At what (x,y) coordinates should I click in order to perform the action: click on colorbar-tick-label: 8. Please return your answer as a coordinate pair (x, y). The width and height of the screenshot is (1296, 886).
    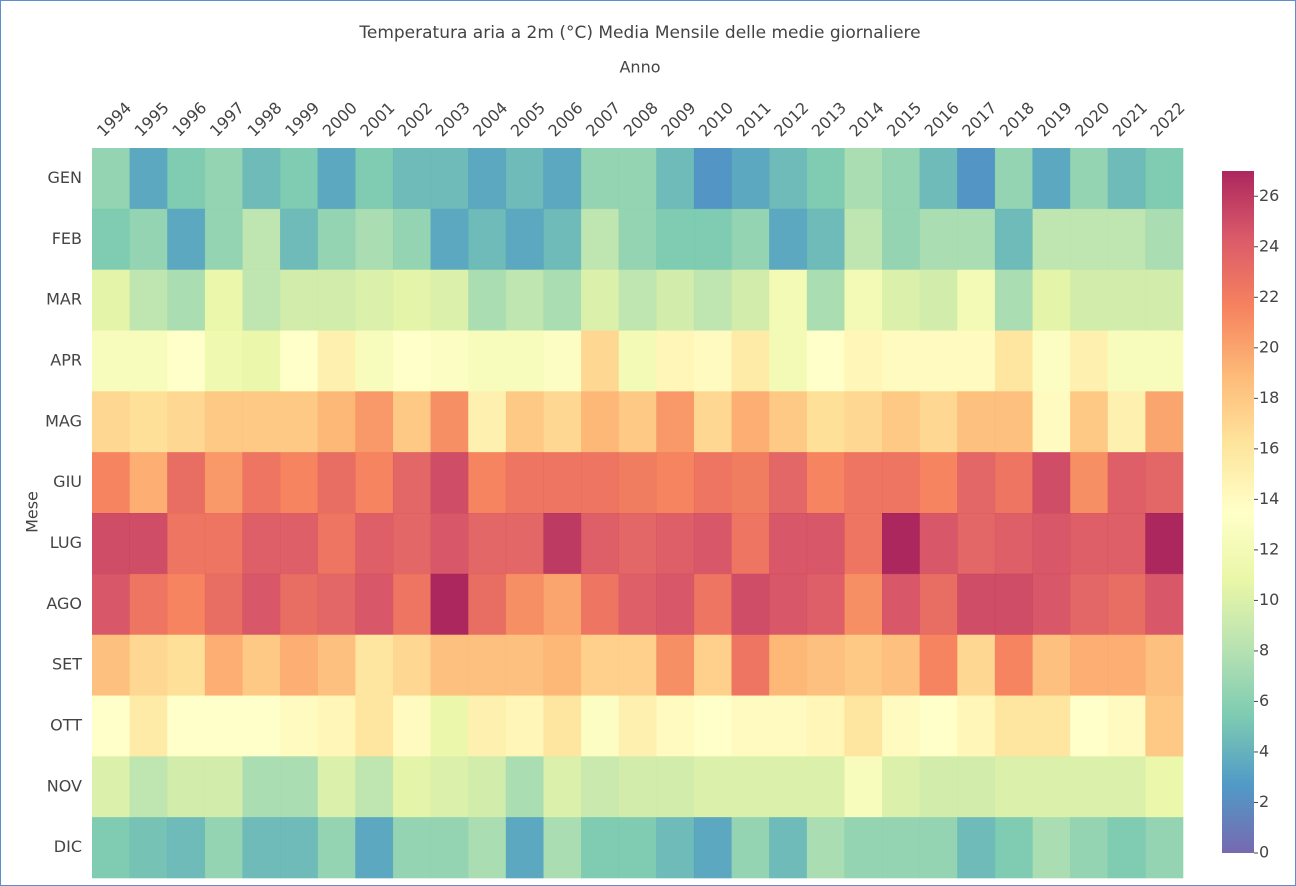
    Looking at the image, I should click on (1264, 649).